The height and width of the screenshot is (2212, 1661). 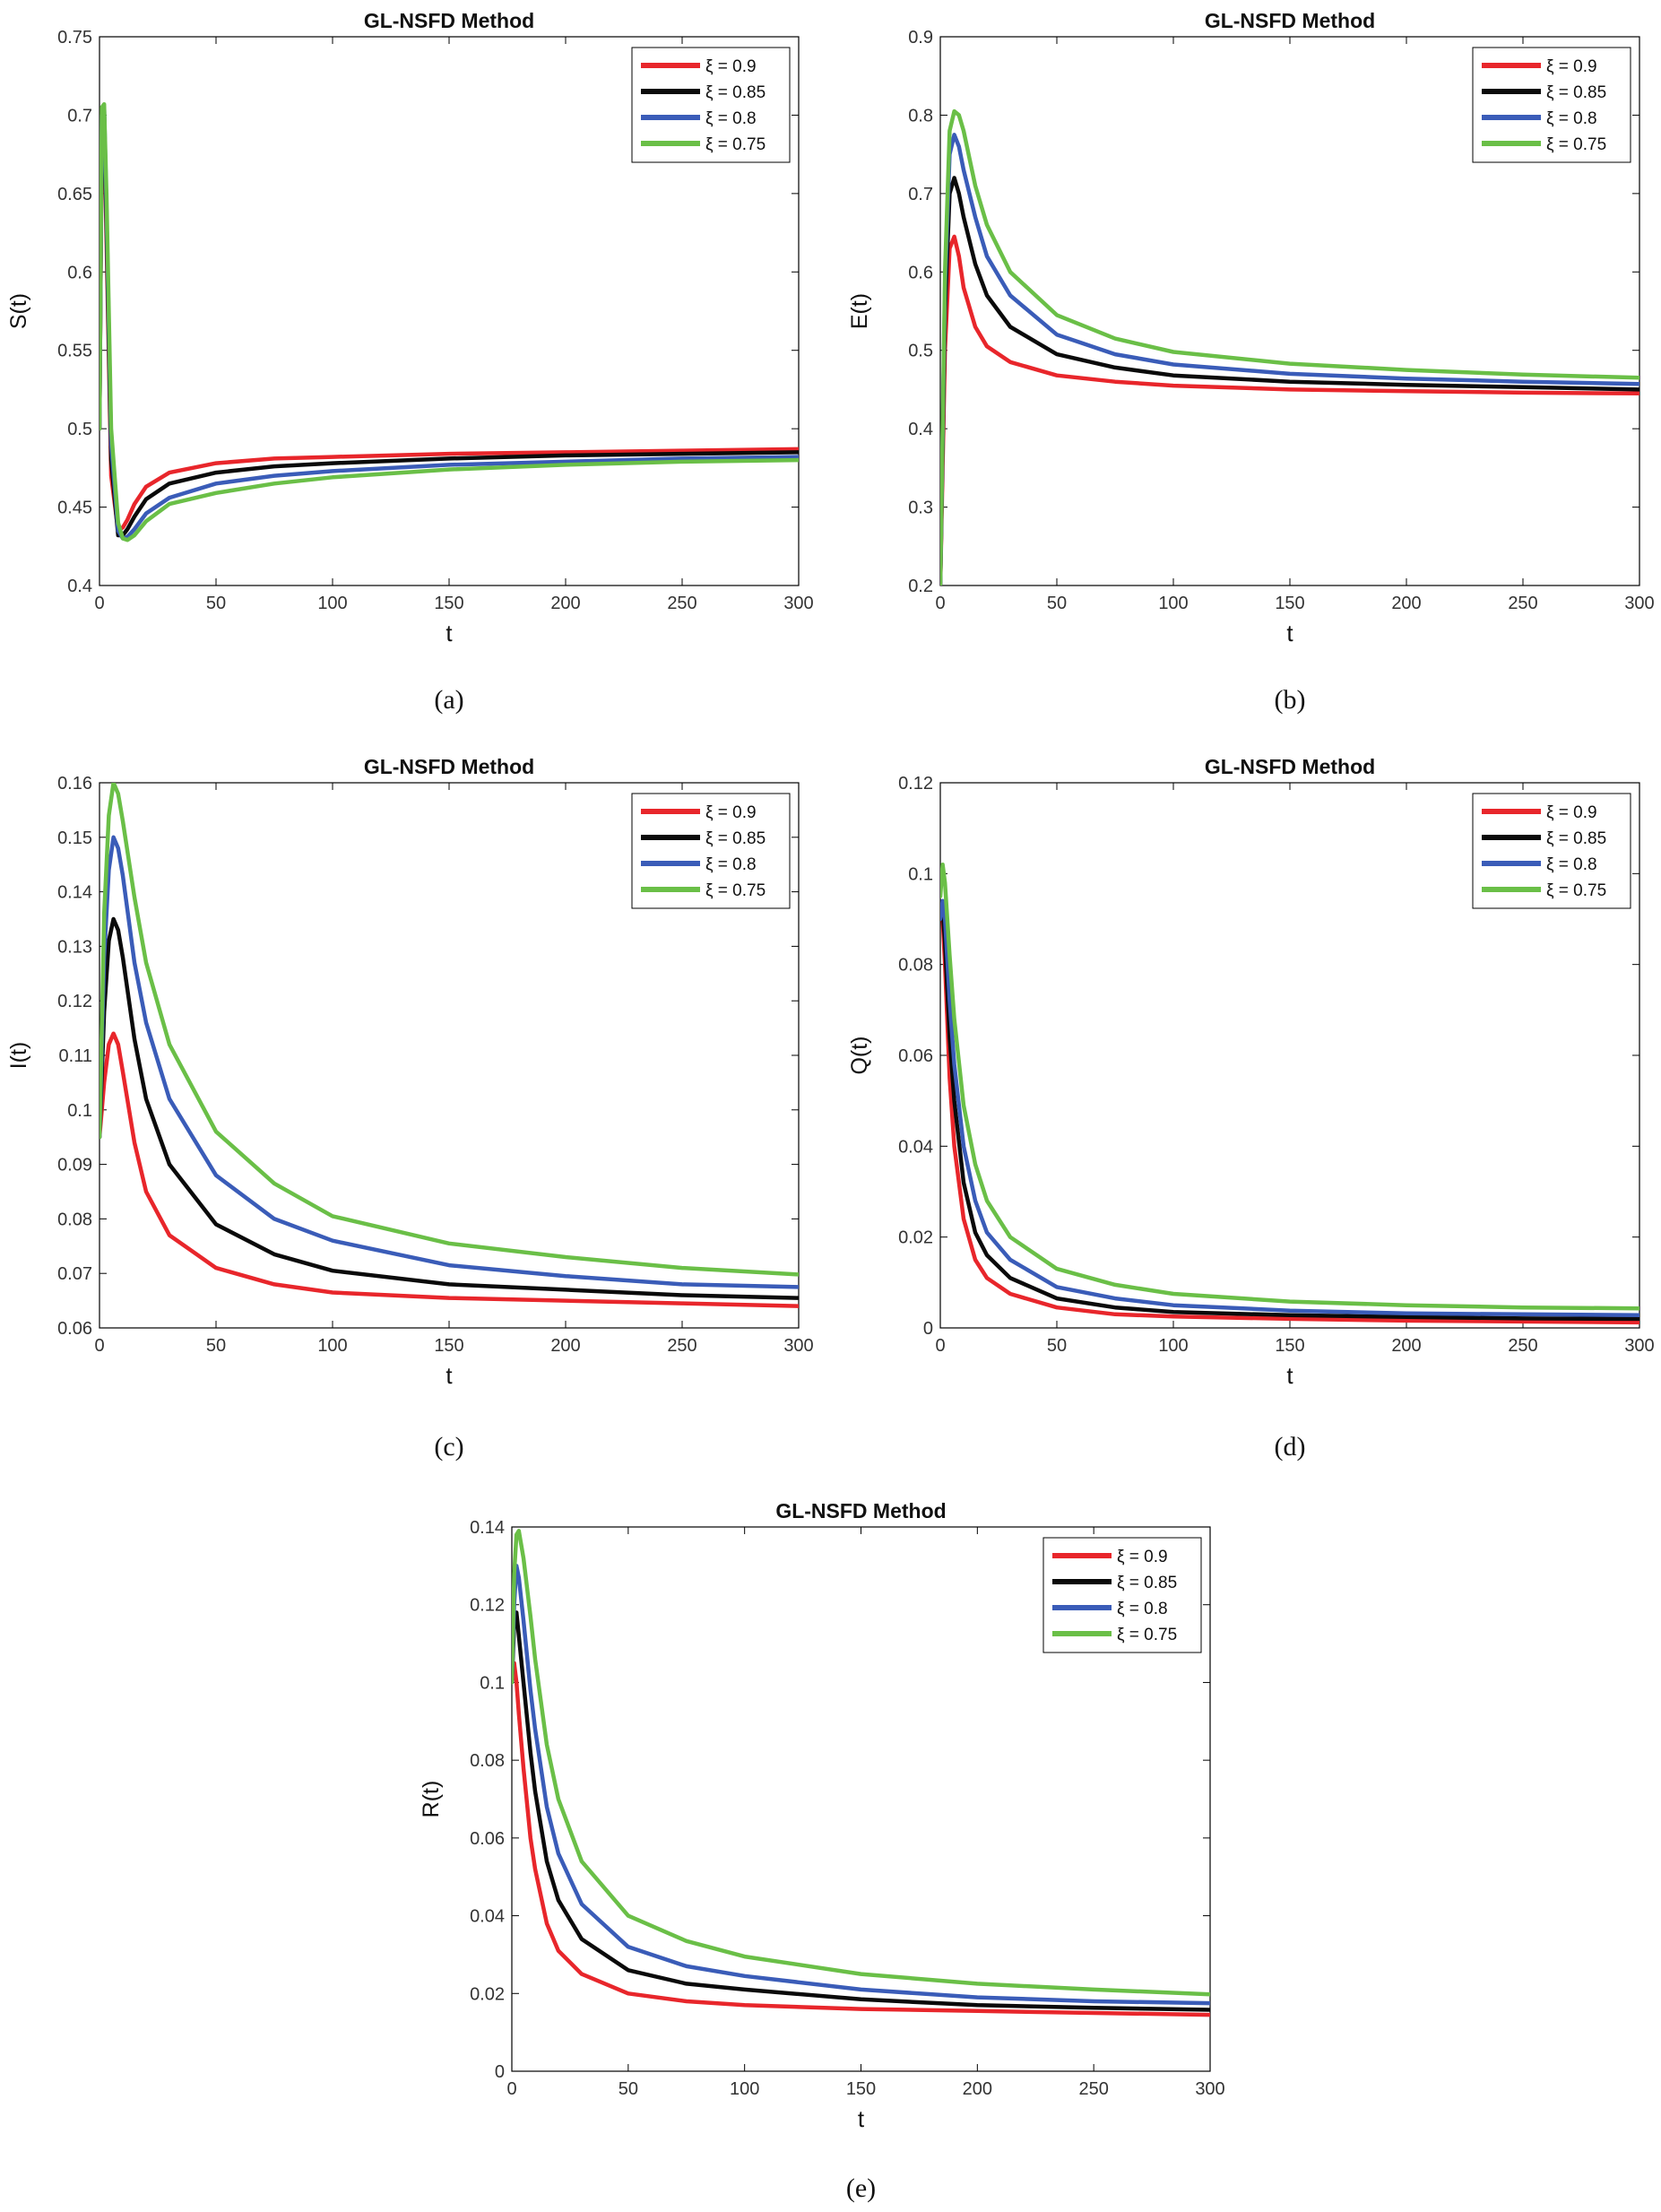 What do you see at coordinates (74, 947) in the screenshot?
I see `y-tick-label: 0.13` at bounding box center [74, 947].